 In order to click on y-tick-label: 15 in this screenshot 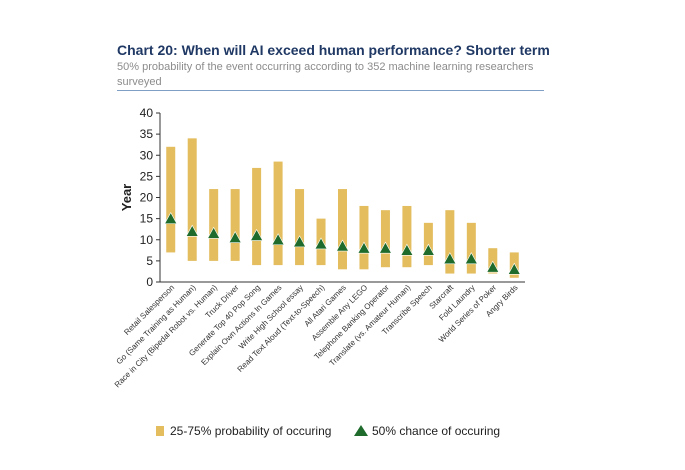, I will do `click(147, 219)`.